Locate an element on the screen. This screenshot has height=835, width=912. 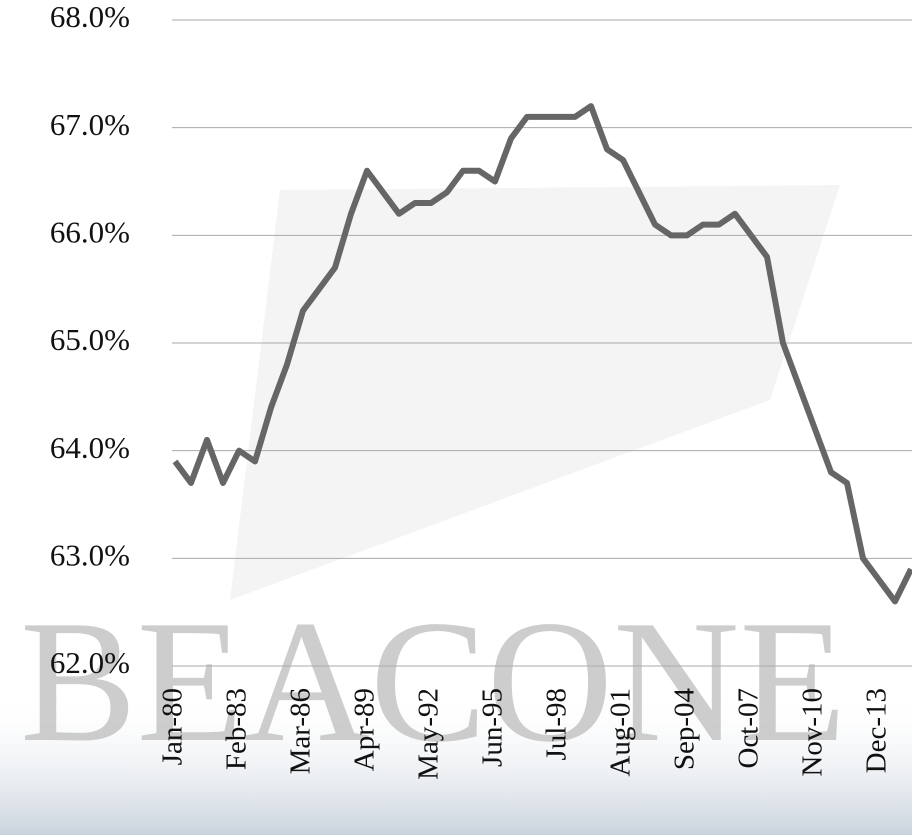
x-tick-label: Nov-10 is located at coordinates (813, 732).